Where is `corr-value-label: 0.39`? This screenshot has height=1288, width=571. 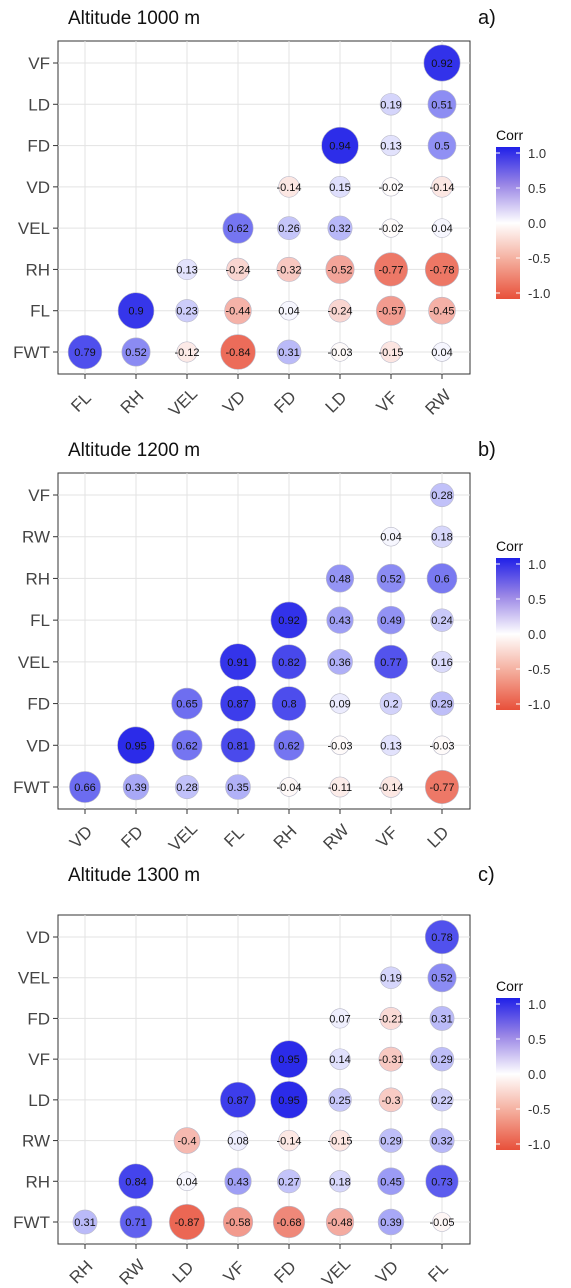 corr-value-label: 0.39 is located at coordinates (135, 788).